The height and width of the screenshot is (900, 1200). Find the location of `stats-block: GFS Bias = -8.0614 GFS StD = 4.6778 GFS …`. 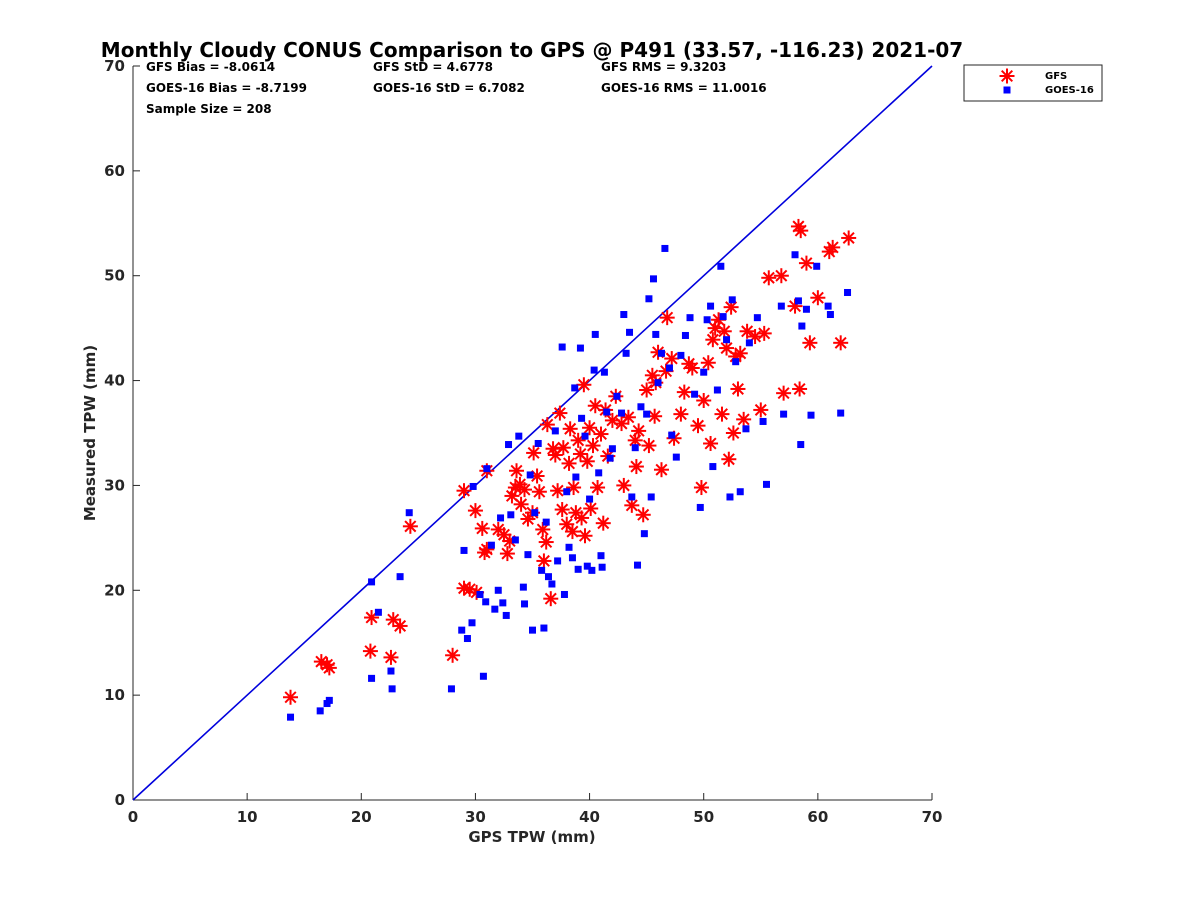

stats-block: GFS Bias = -8.0614 GFS StD = 4.6778 GFS … is located at coordinates (456, 88).